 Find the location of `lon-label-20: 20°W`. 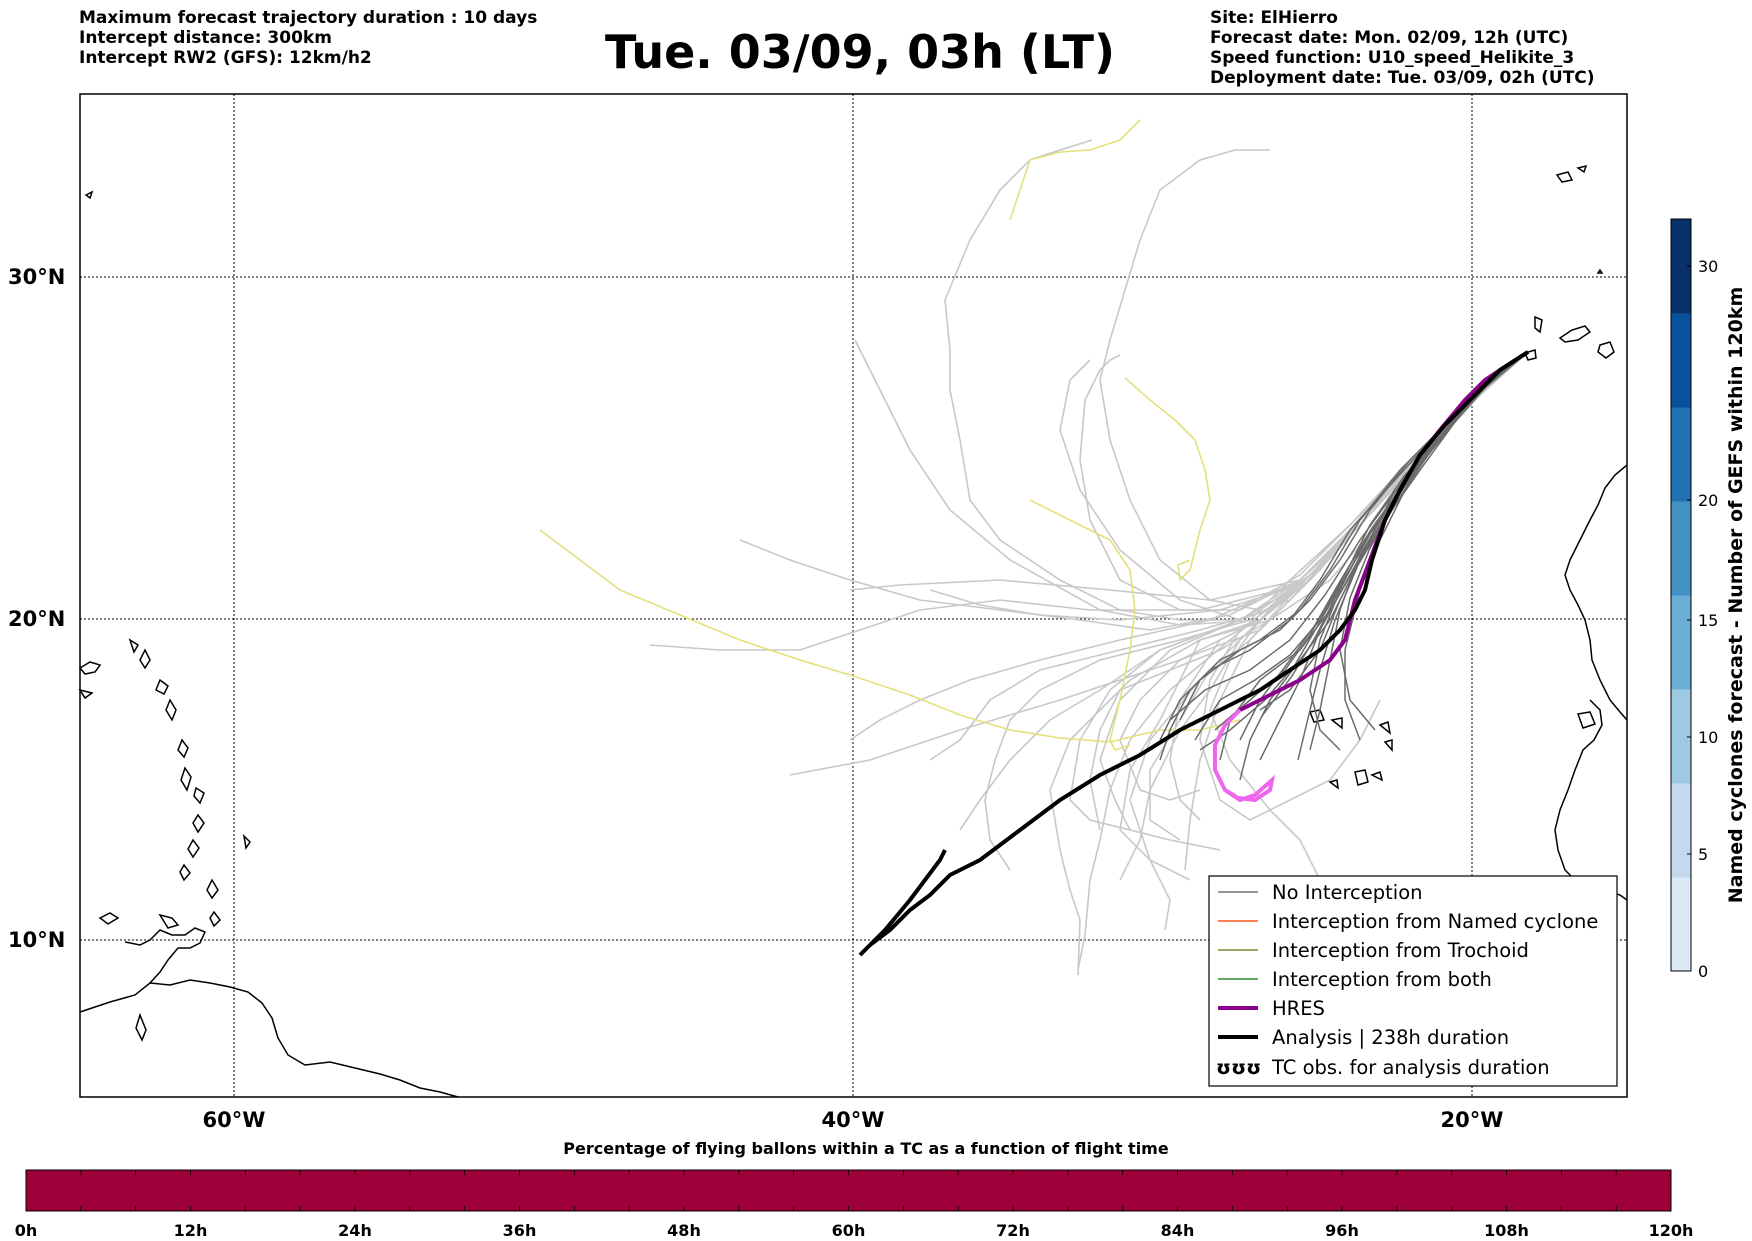

lon-label-20: 20°W is located at coordinates (1472, 1120).